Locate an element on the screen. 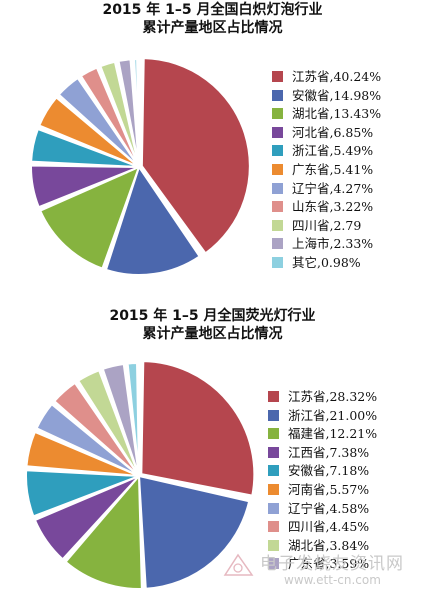 Image resolution: width=425 pixels, height=602 pixels. legend-label: 山东省,3.22% is located at coordinates (333, 207).